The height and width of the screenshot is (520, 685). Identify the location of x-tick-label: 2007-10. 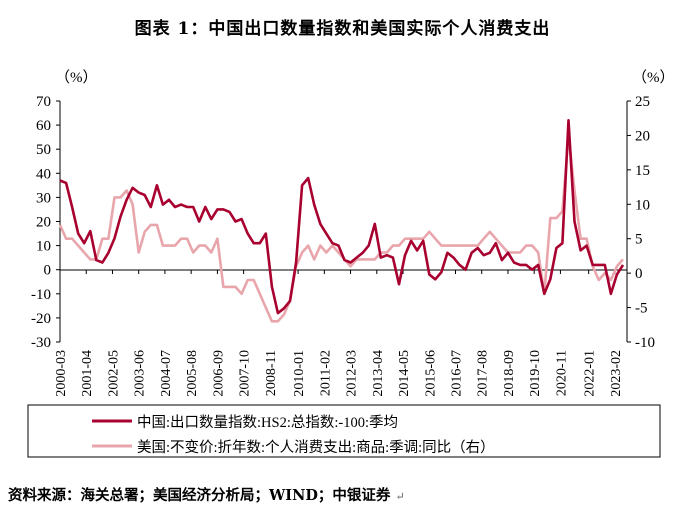
(245, 373).